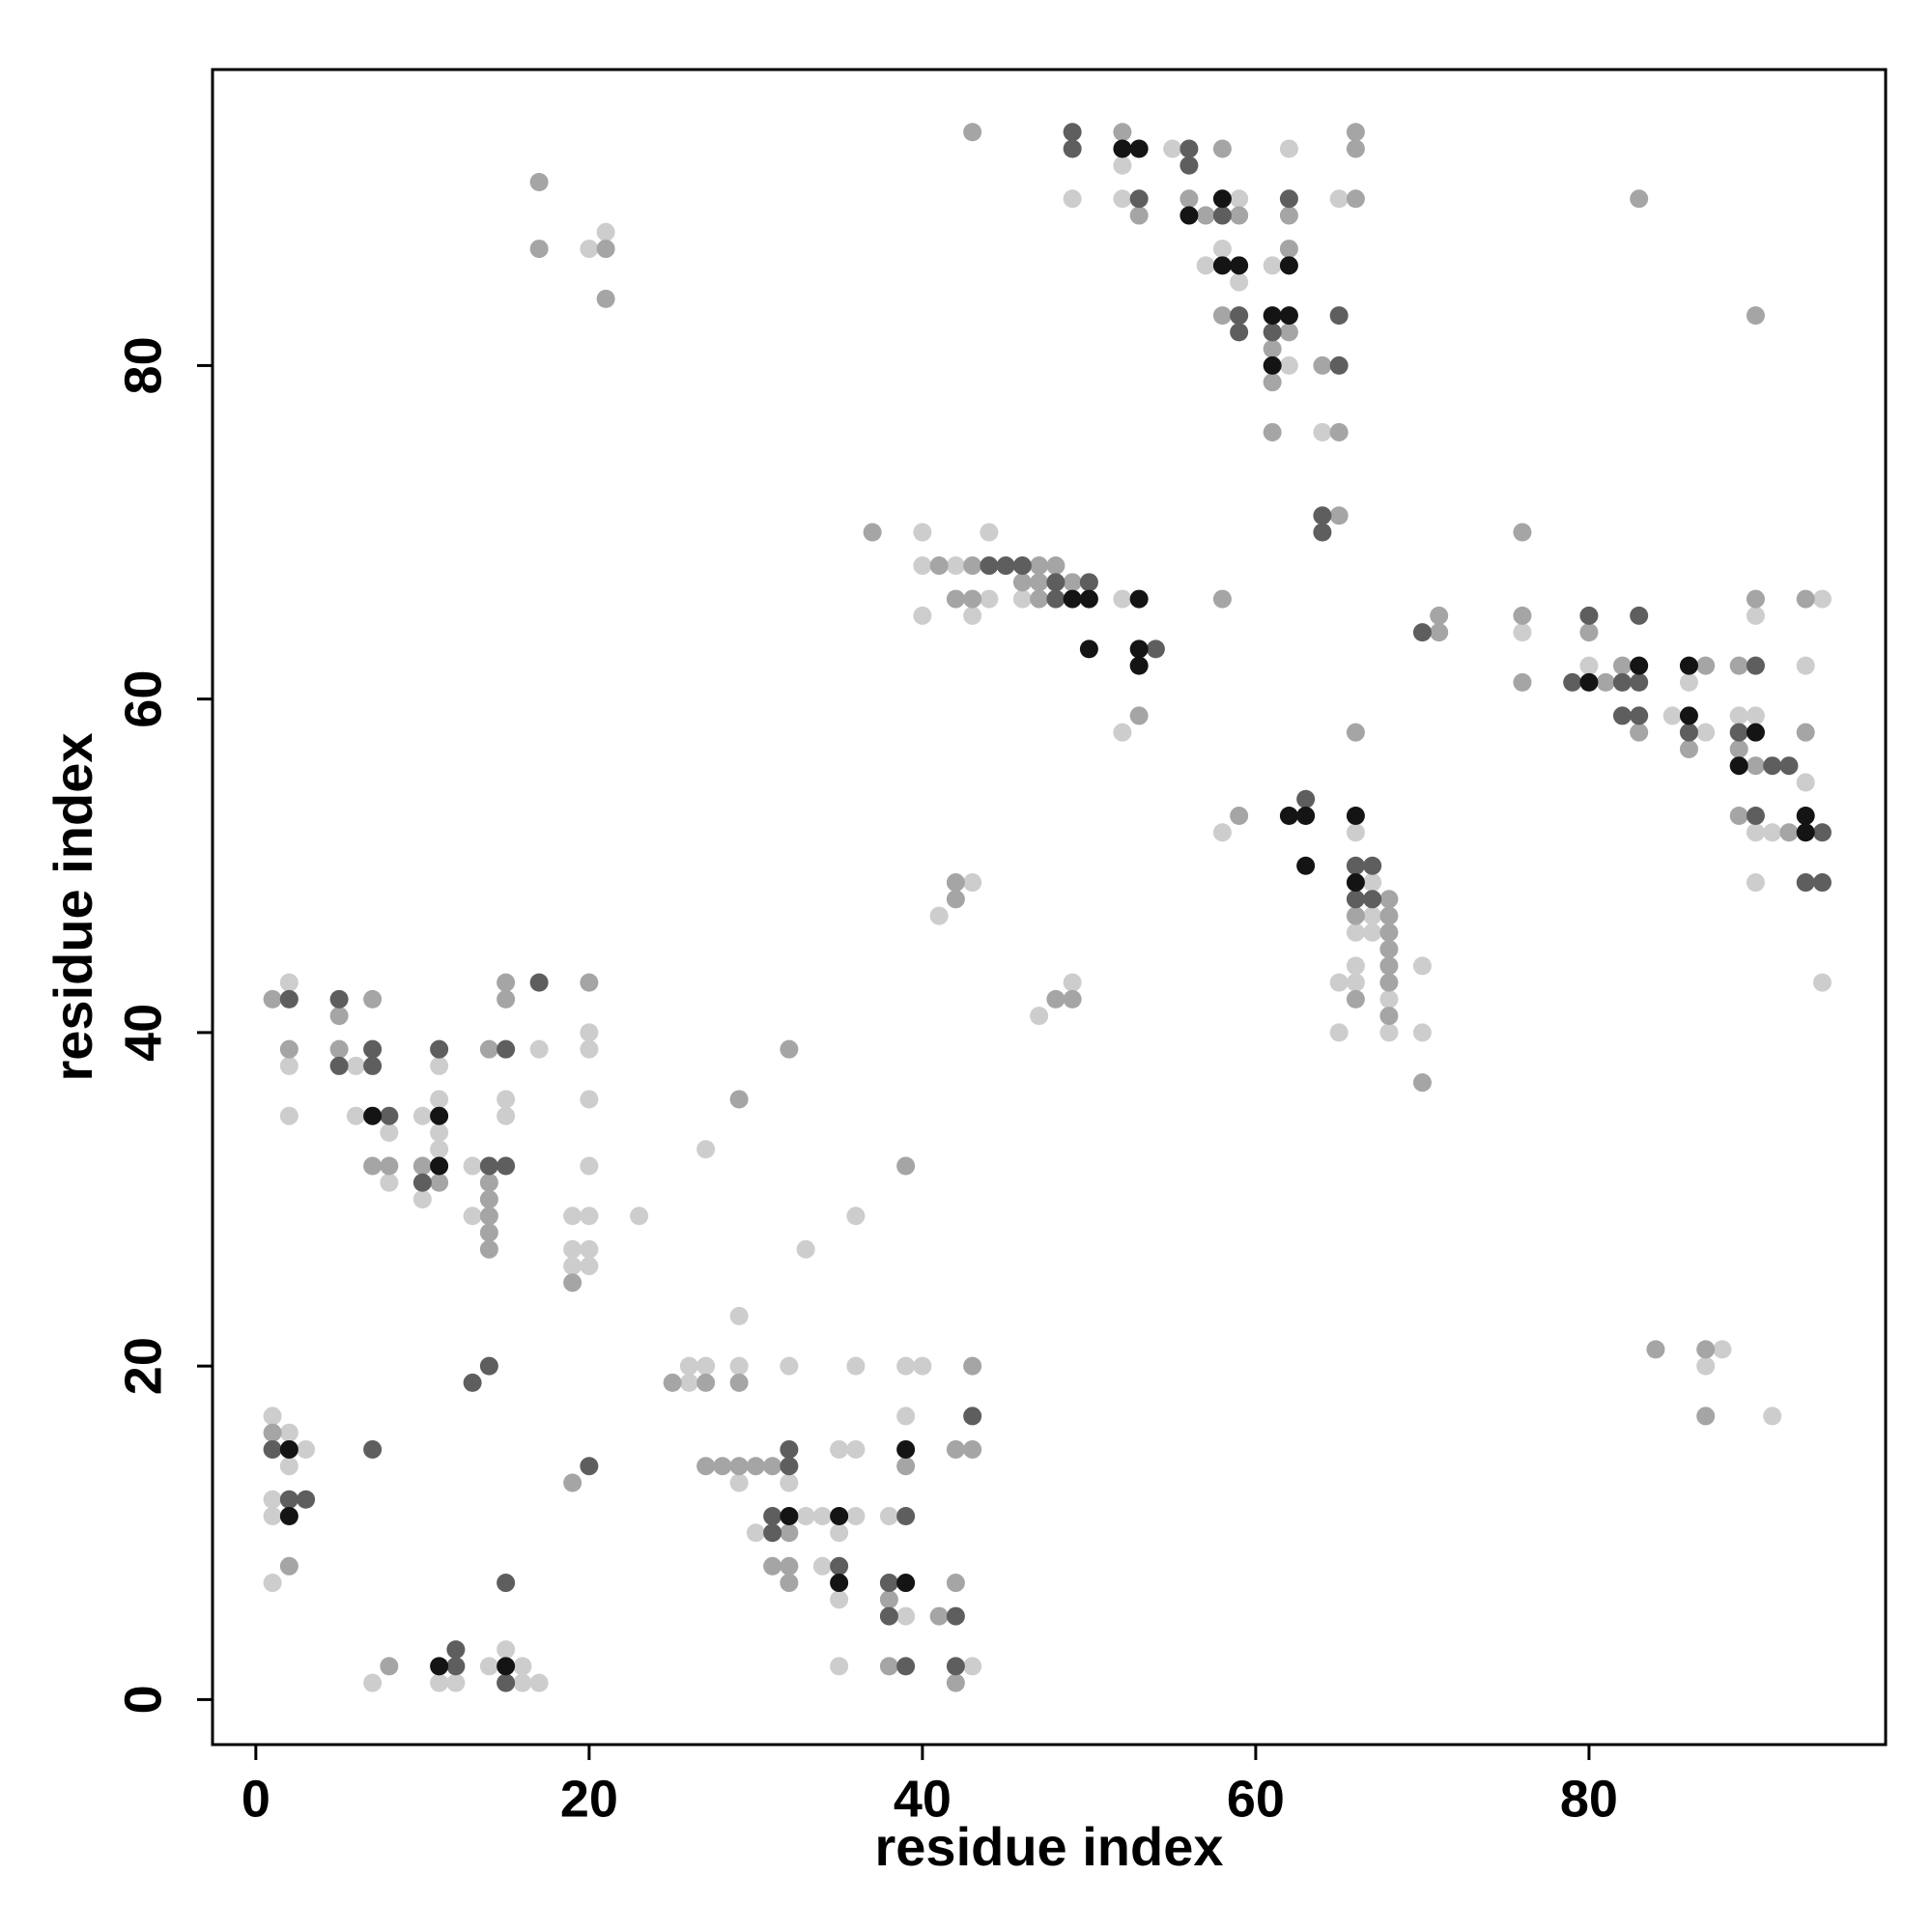 This screenshot has width=1932, height=1932. I want to click on y-tick-label: 0, so click(143, 1699).